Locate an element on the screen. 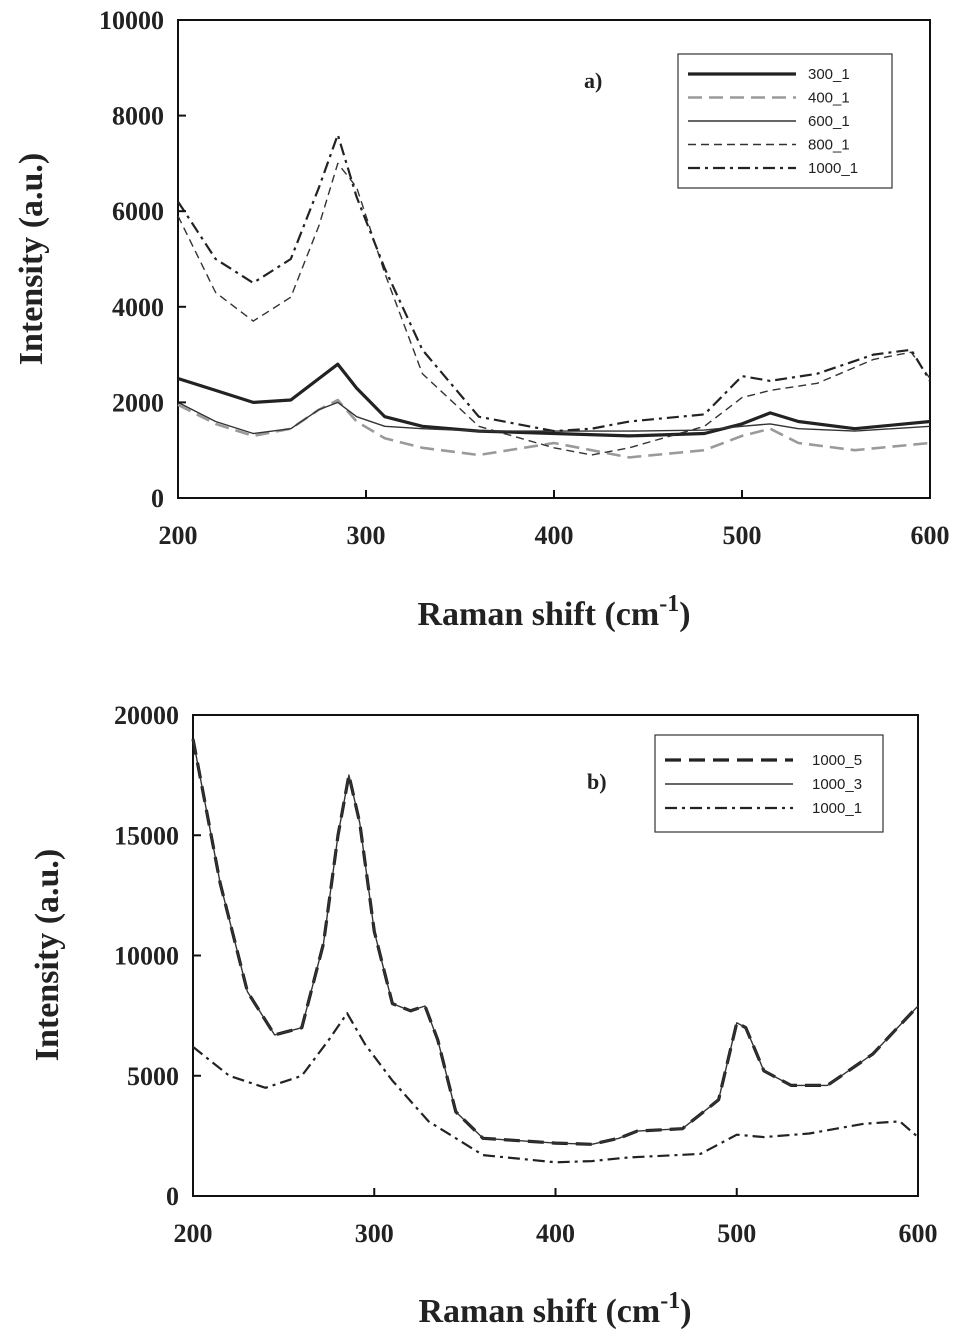 This screenshot has width=963, height=1334. x-tick-label-a: 600 is located at coordinates (930, 535).